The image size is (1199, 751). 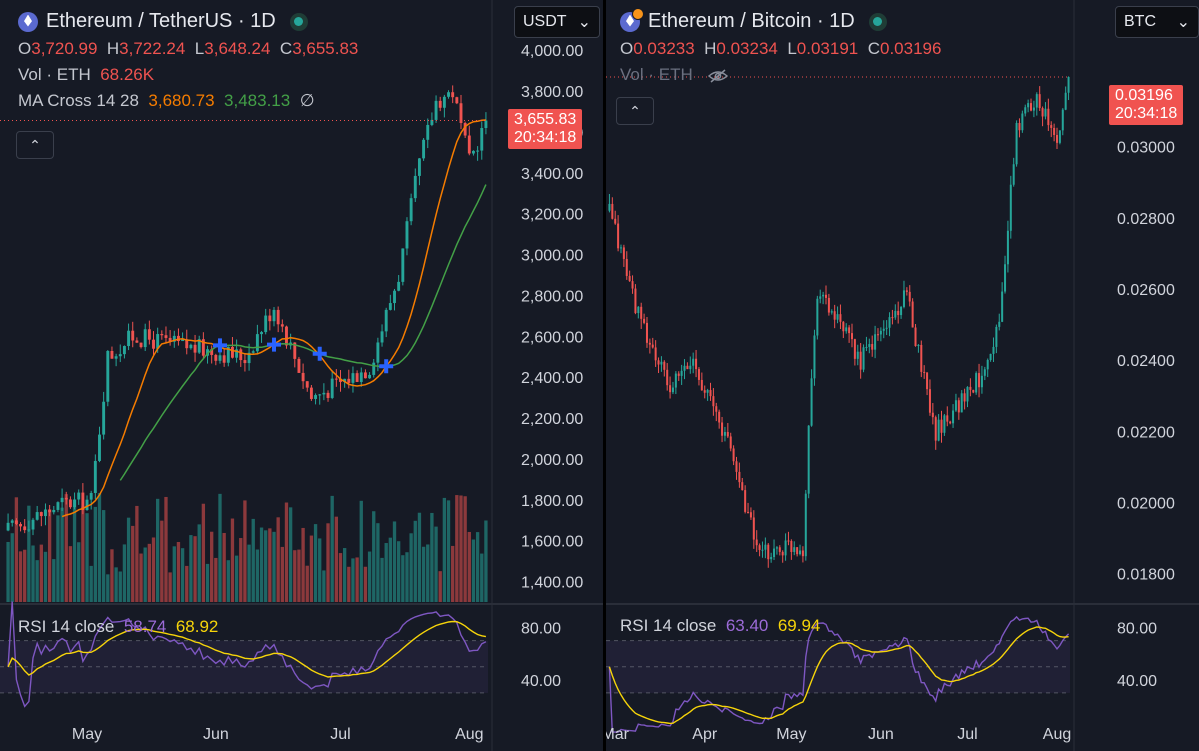 What do you see at coordinates (557, 22) in the screenshot?
I see `quote-currency-selector: USDT ⌄` at bounding box center [557, 22].